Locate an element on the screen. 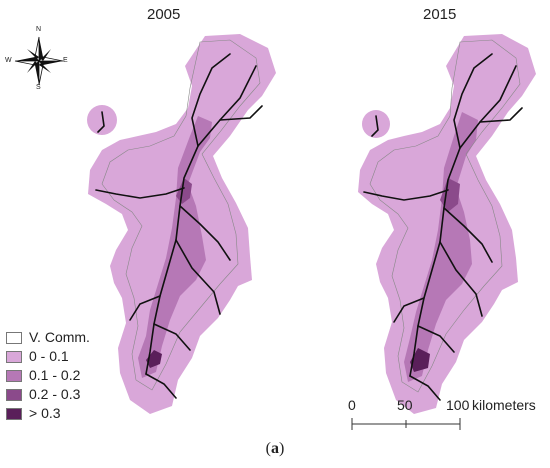  scale-tick-label: 50 is located at coordinates (405, 405).